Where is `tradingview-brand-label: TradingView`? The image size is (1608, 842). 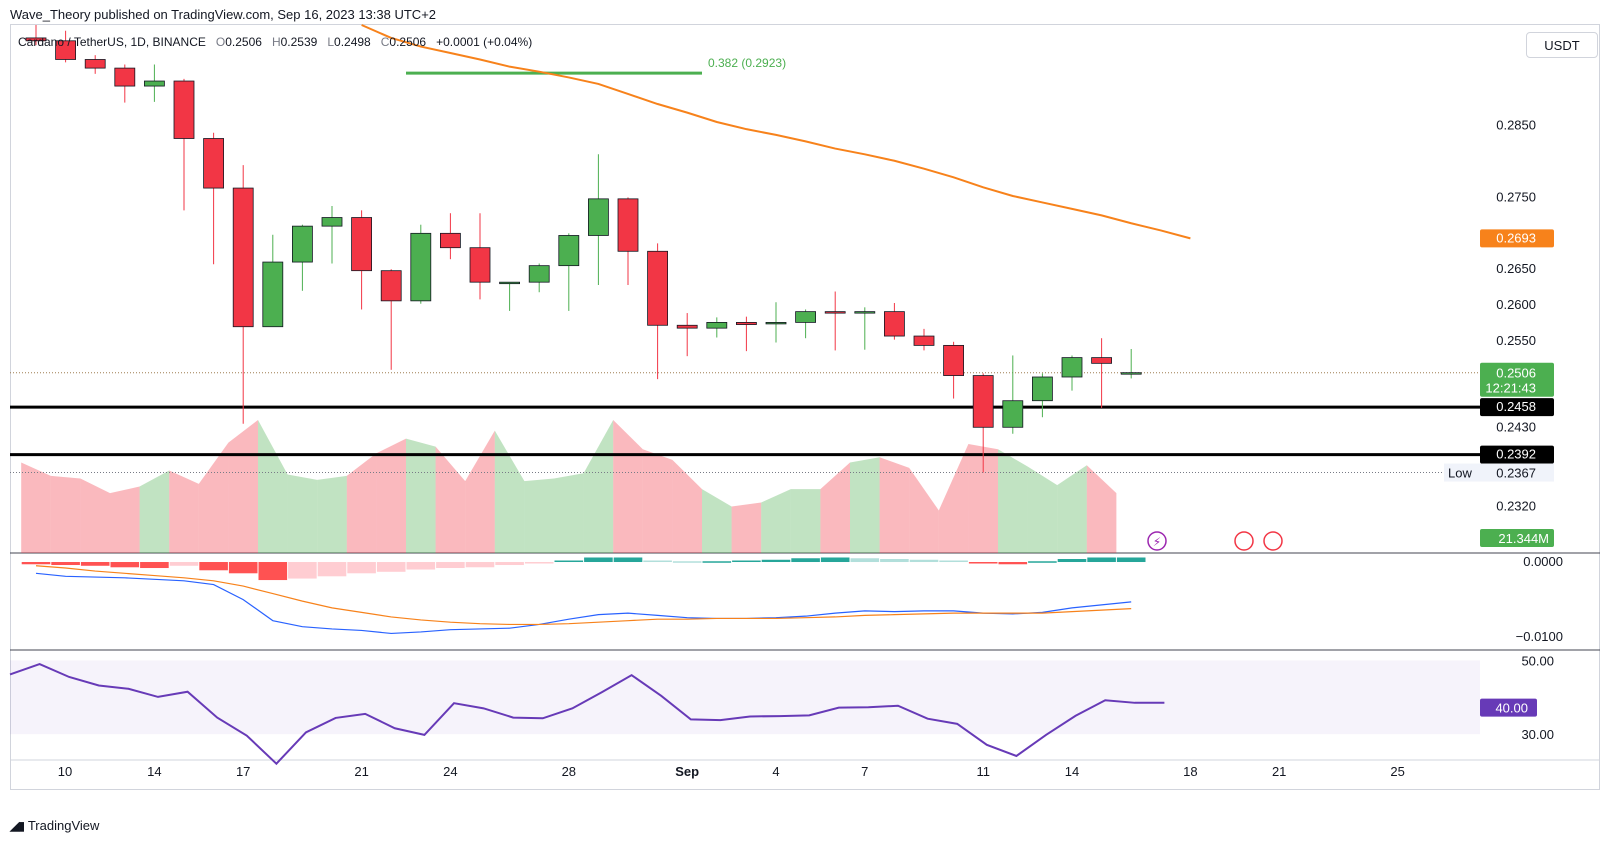
tradingview-brand-label: TradingView is located at coordinates (63, 825).